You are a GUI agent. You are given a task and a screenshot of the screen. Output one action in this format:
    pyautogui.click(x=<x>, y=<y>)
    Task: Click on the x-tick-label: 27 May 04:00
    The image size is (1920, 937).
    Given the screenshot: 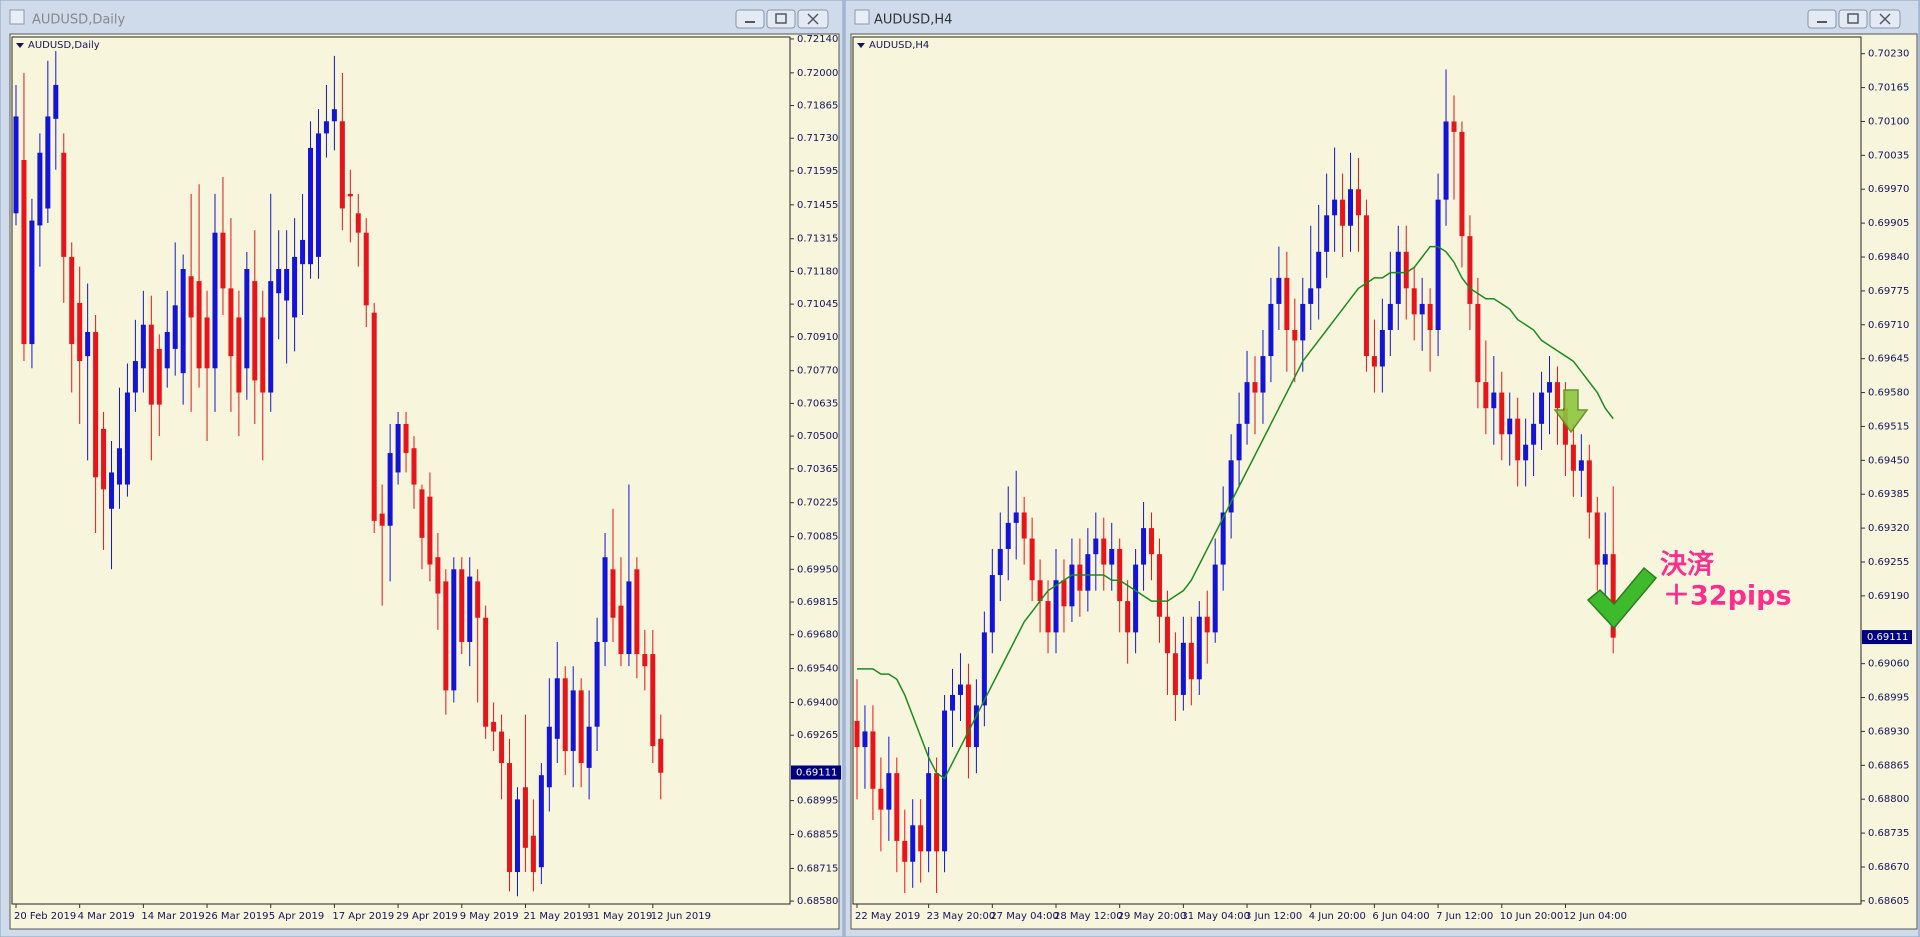 What is the action you would take?
    pyautogui.click(x=1024, y=916)
    